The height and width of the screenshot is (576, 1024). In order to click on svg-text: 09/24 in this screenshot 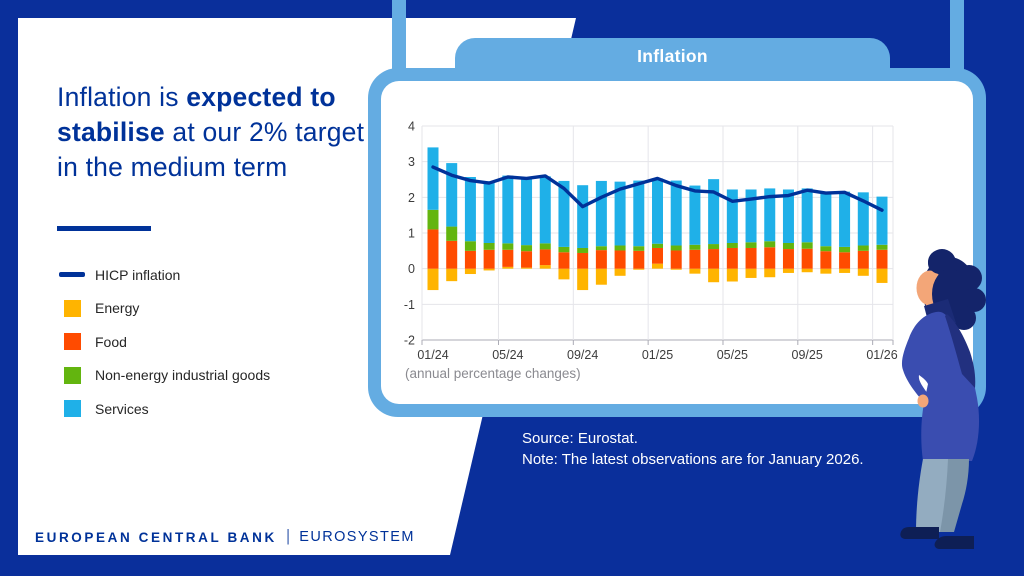, I will do `click(582, 355)`.